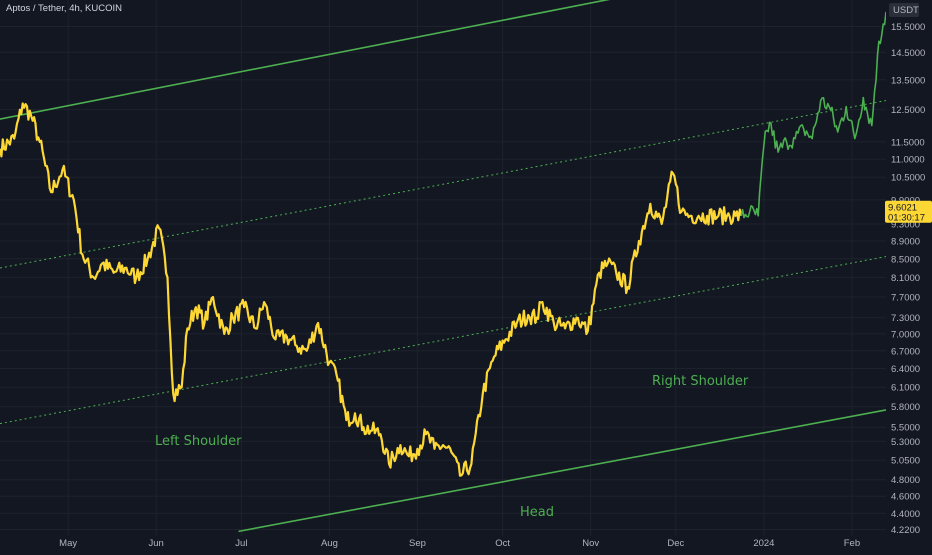 The image size is (932, 555). What do you see at coordinates (906, 218) in the screenshot?
I see `price-countdown: 01:30:17` at bounding box center [906, 218].